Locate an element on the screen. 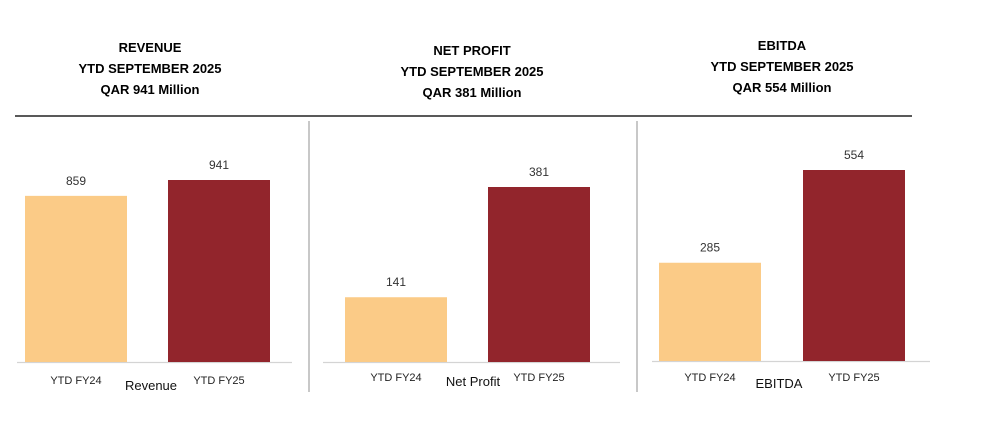 This screenshot has width=1000, height=444. revenue-header-line-2: YTD SEPTEMBER 2025 is located at coordinates (149, 68).